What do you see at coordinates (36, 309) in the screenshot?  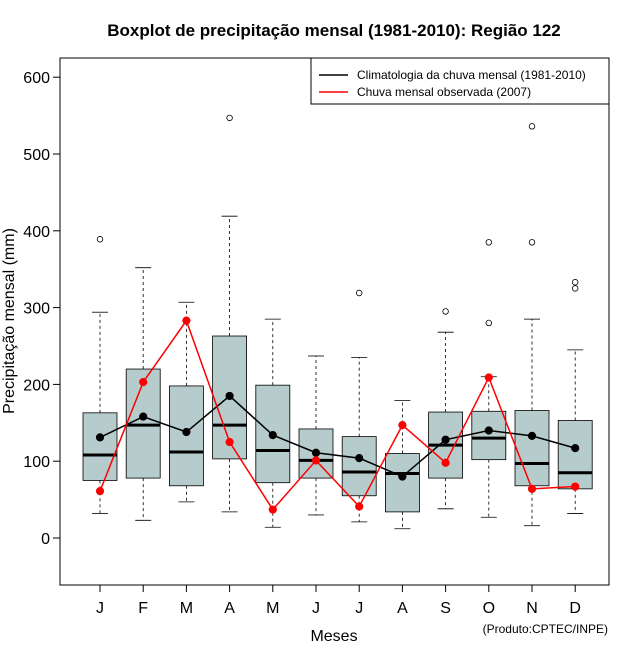 I see `y-tick-label: 300` at bounding box center [36, 309].